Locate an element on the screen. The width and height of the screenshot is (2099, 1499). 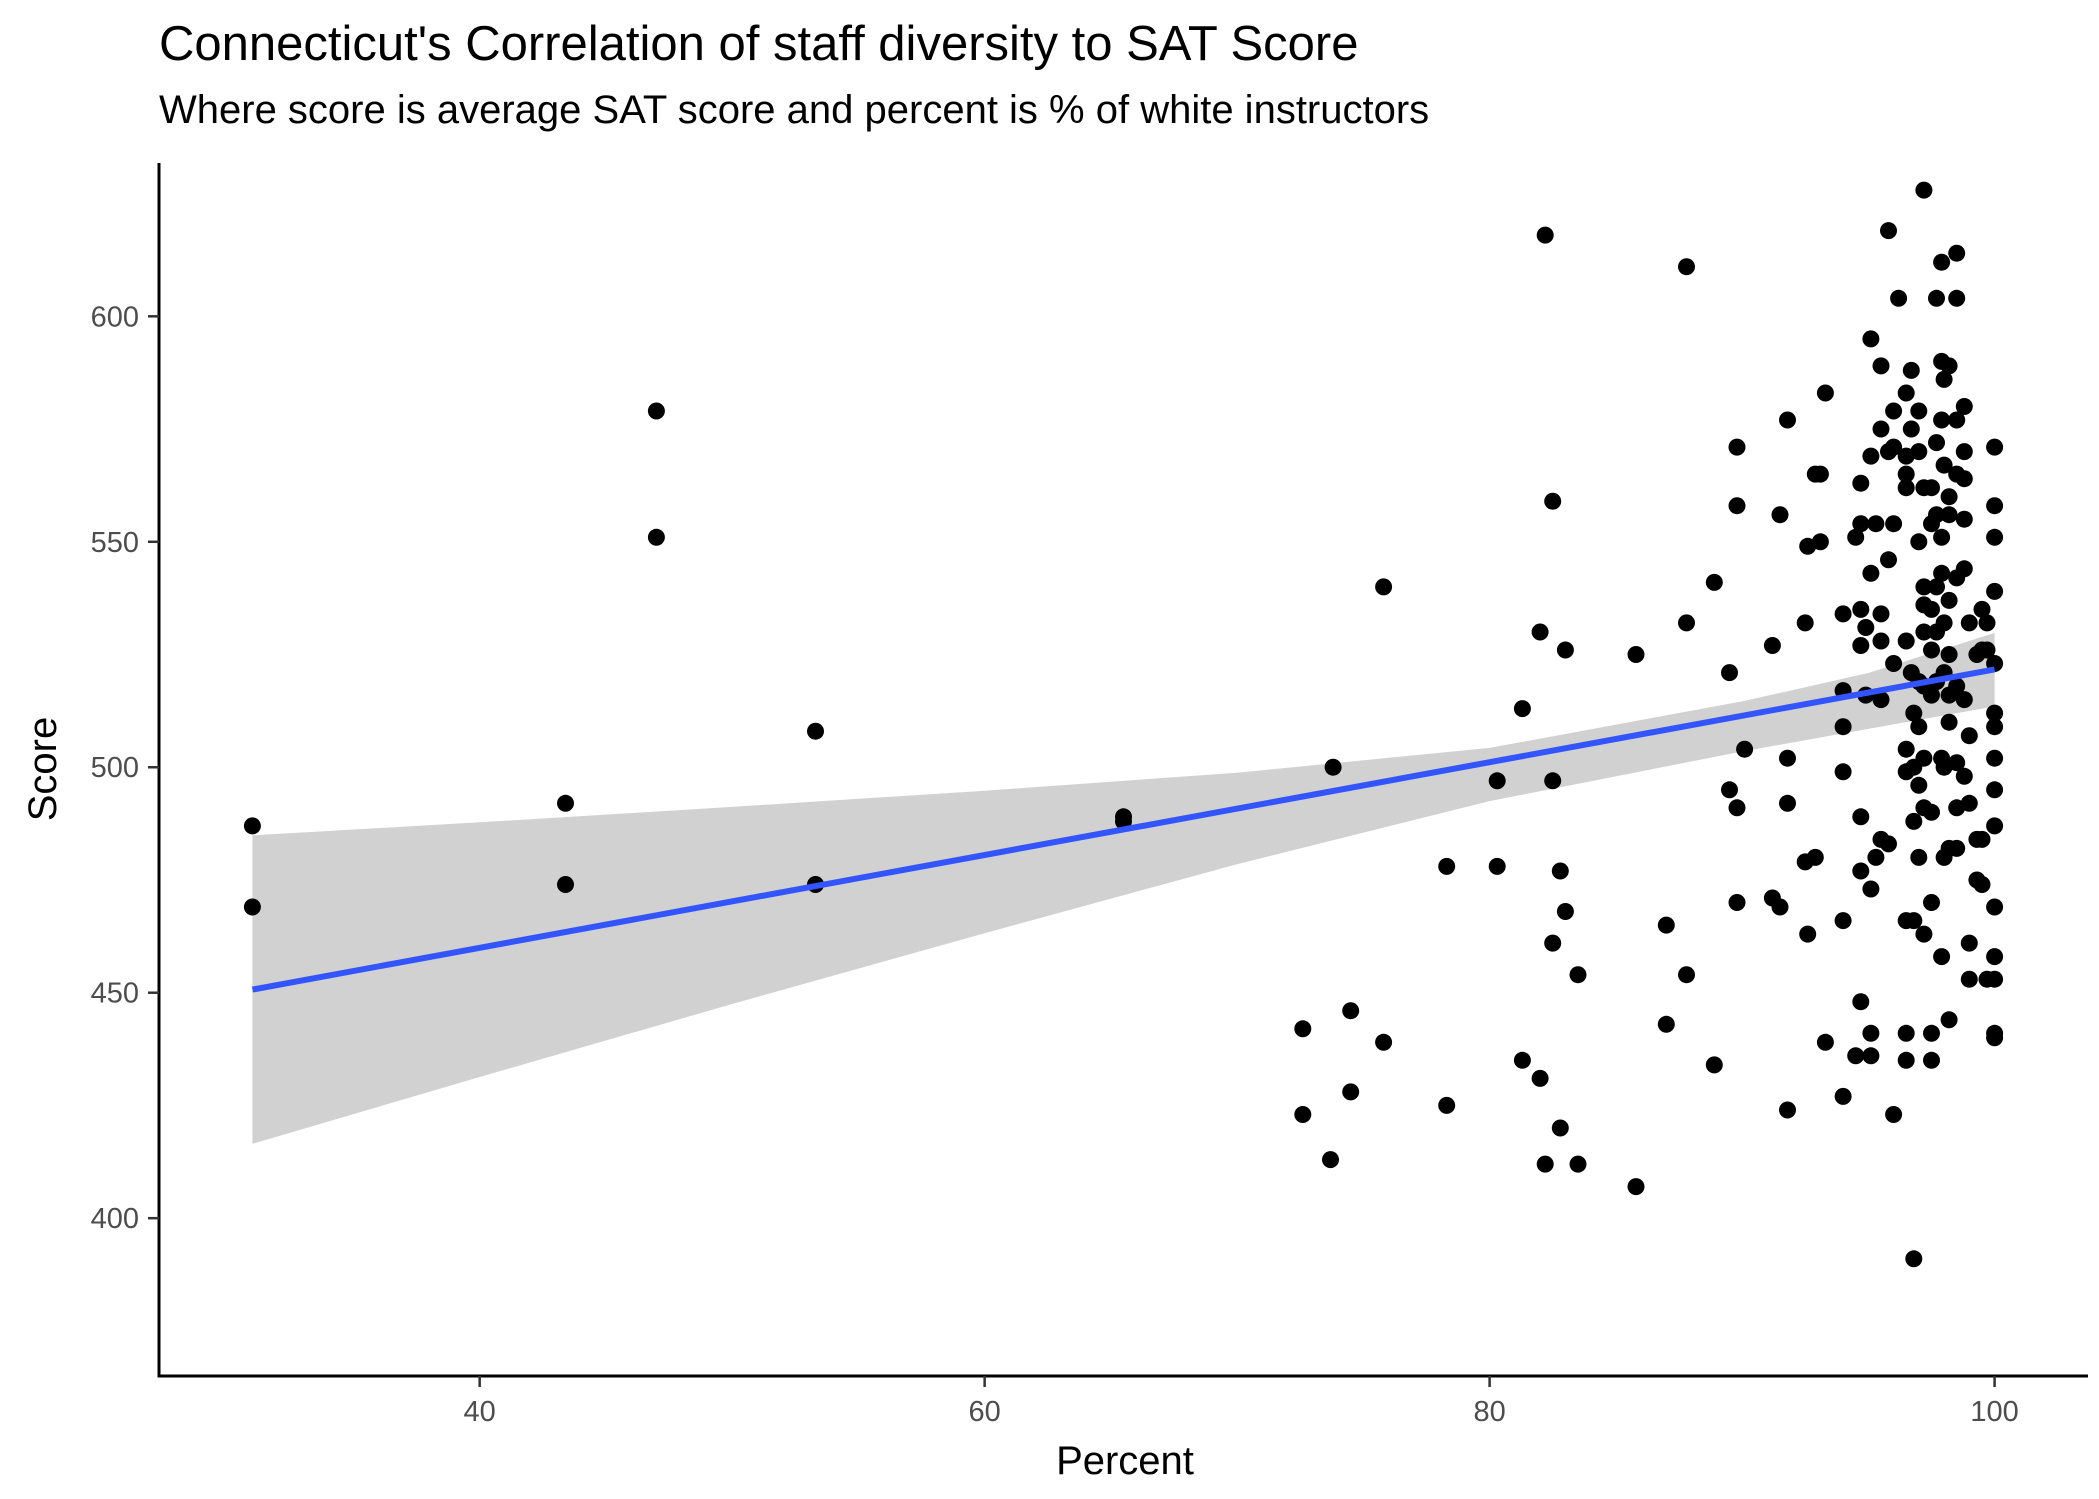
y-tick-label: 500 is located at coordinates (115, 768).